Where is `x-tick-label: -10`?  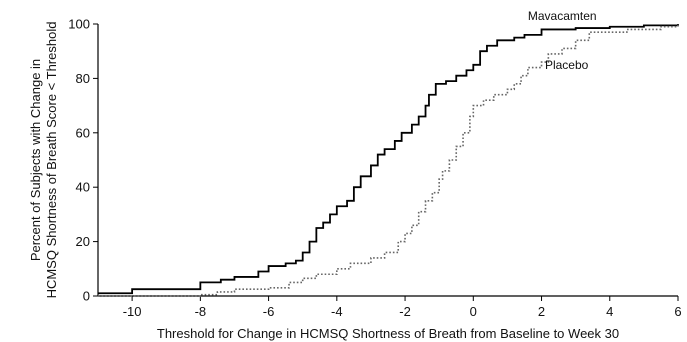
x-tick-label: -10 is located at coordinates (132, 311).